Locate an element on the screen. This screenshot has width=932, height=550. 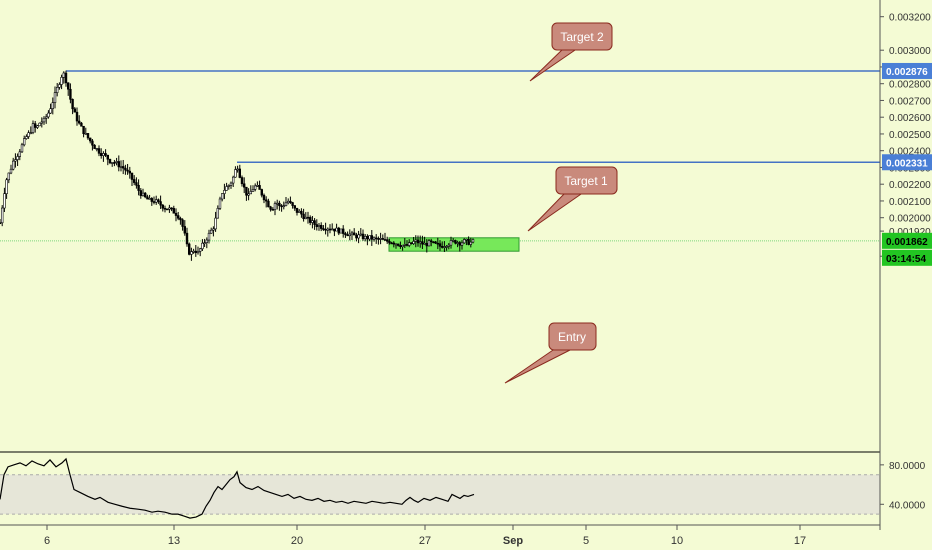
price-tag-label-1: 0.002331 is located at coordinates (907, 163).